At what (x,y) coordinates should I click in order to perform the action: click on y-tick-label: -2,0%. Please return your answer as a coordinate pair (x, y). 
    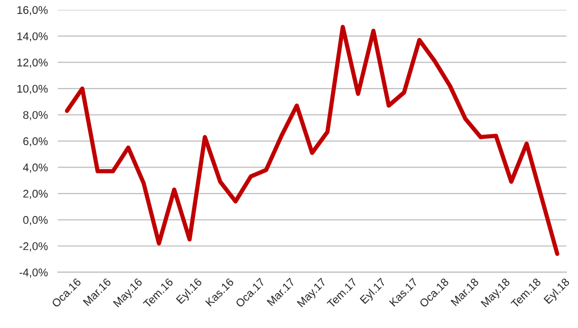
    Looking at the image, I should click on (34, 247).